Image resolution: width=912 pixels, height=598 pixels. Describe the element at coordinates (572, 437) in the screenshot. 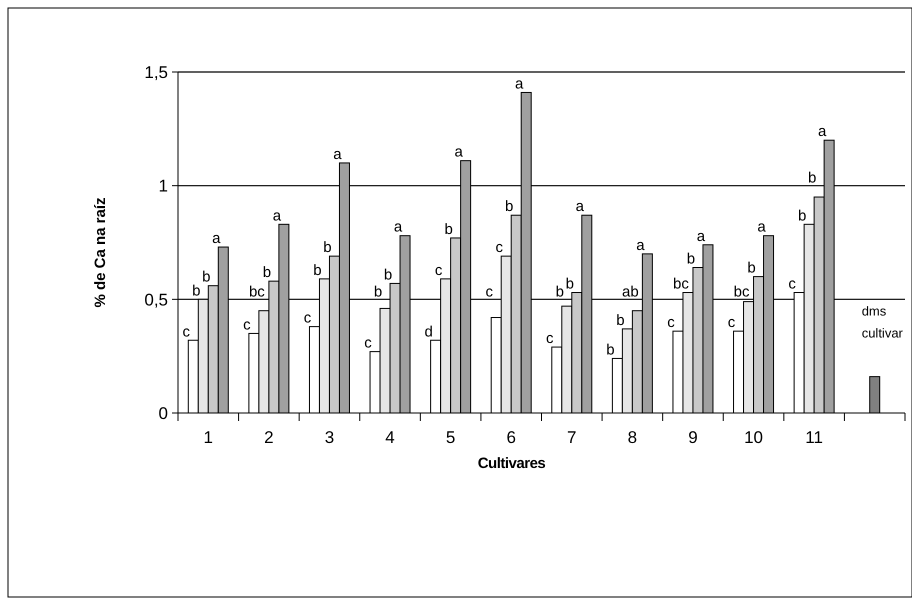

I see `x-tick-label: 7` at that location.